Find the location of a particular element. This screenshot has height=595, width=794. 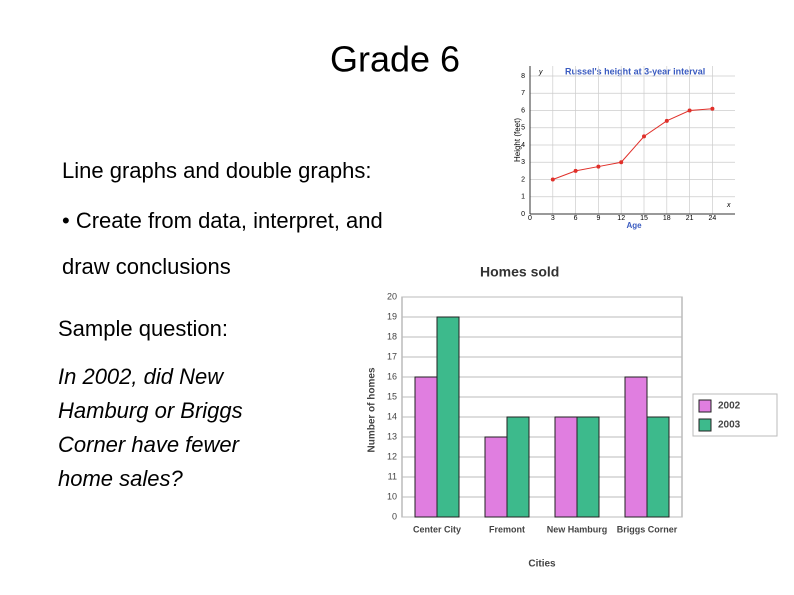

chart-title: Russel's height at 3-year interval is located at coordinates (635, 71).